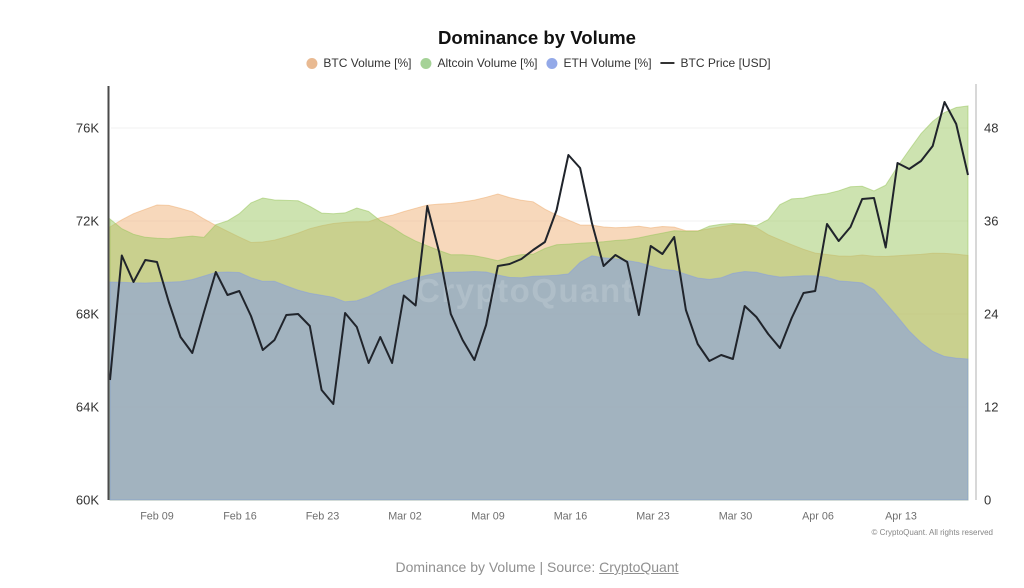 This screenshot has width=1024, height=588. What do you see at coordinates (87, 128) in the screenshot?
I see `svg-text: 76K` at bounding box center [87, 128].